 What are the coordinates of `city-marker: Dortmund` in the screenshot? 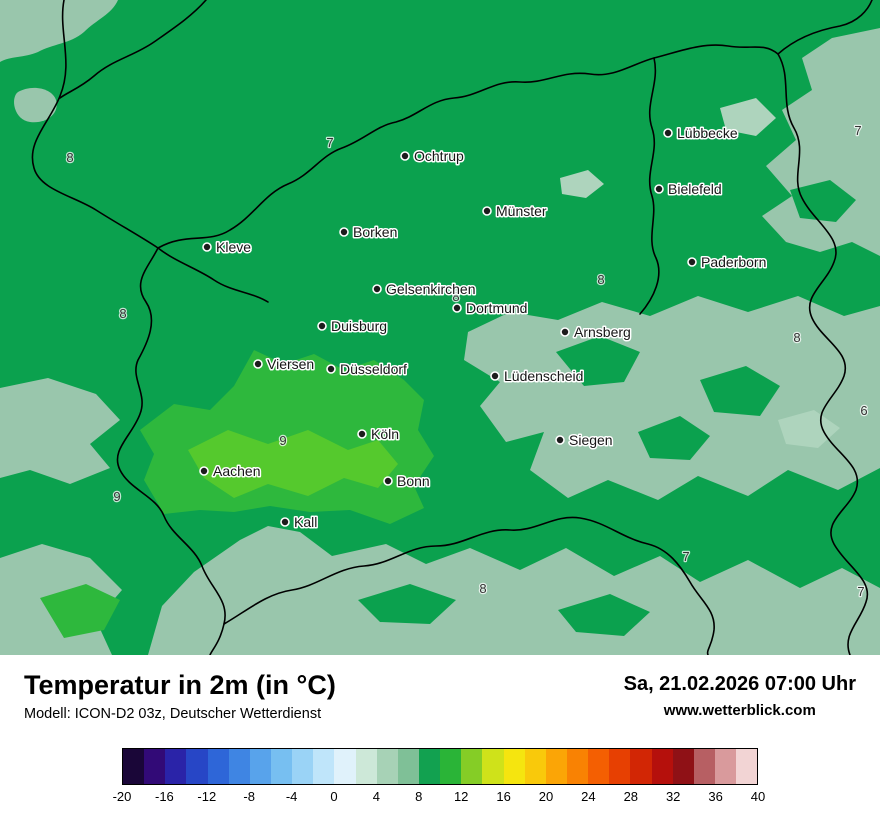 It's located at (490, 308).